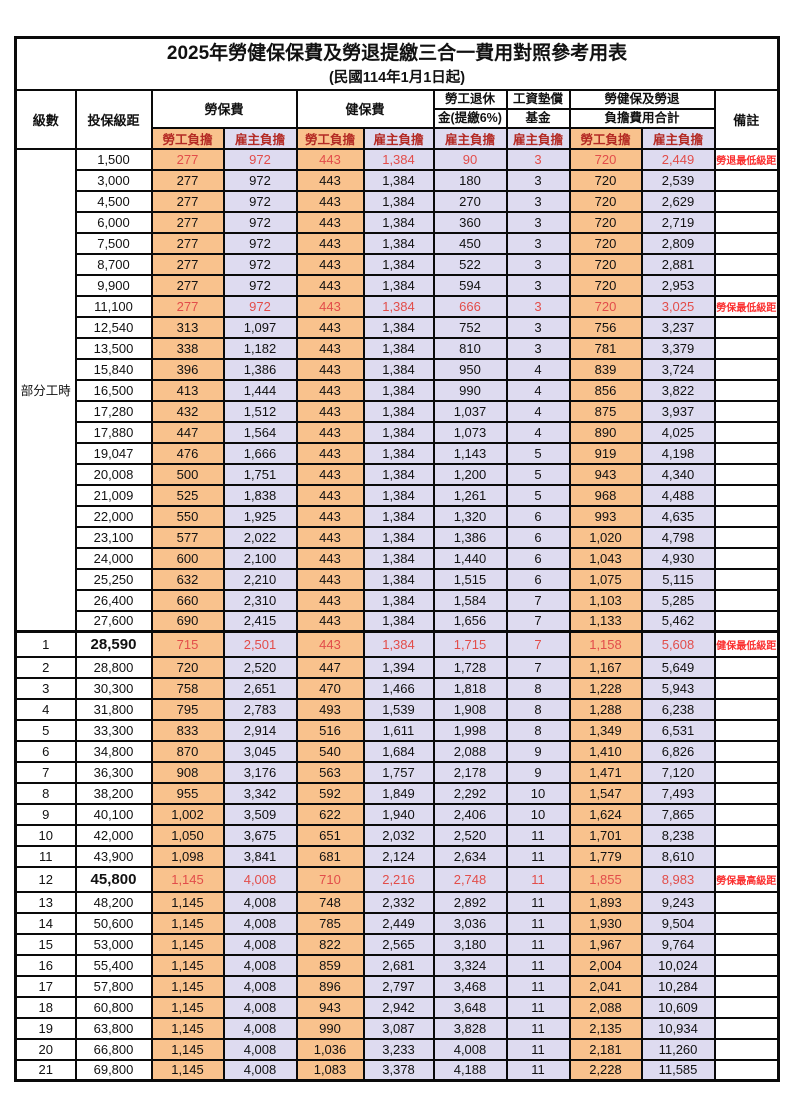 The height and width of the screenshot is (1120, 791). What do you see at coordinates (605, 1007) in the screenshot?
I see `fee-cell: 2,088` at bounding box center [605, 1007].